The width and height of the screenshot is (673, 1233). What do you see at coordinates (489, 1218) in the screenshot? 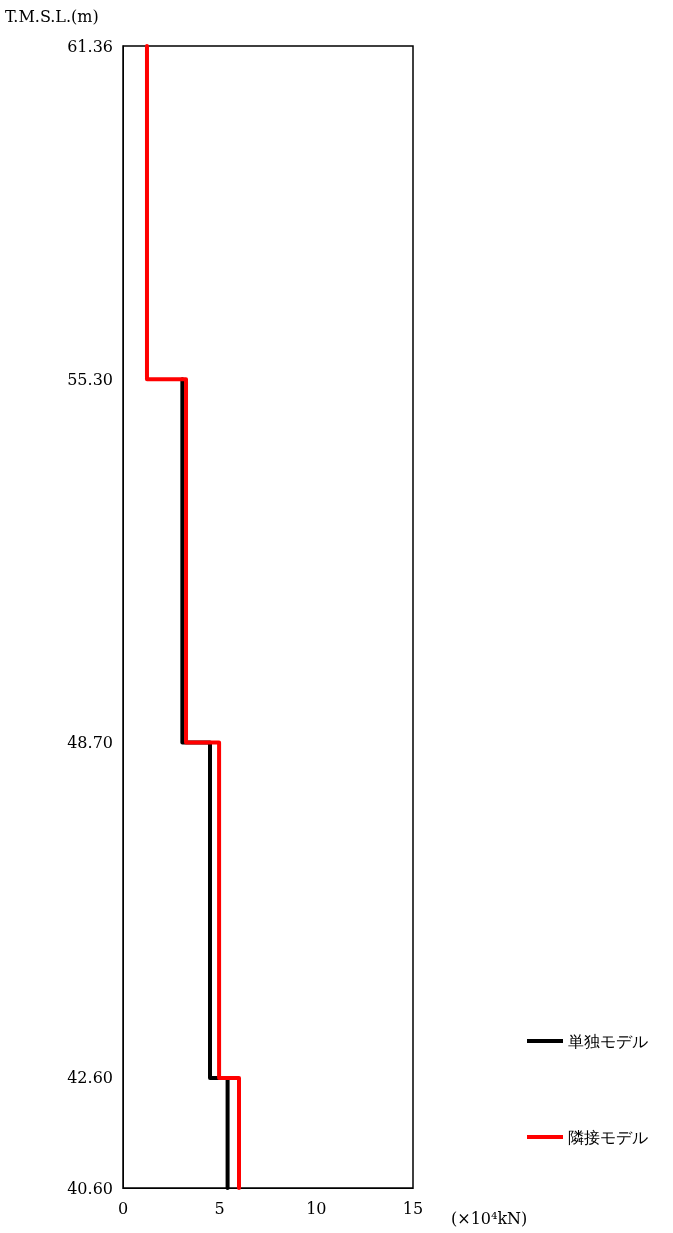
I see `x-axis-title: (×10⁴kN)` at bounding box center [489, 1218].